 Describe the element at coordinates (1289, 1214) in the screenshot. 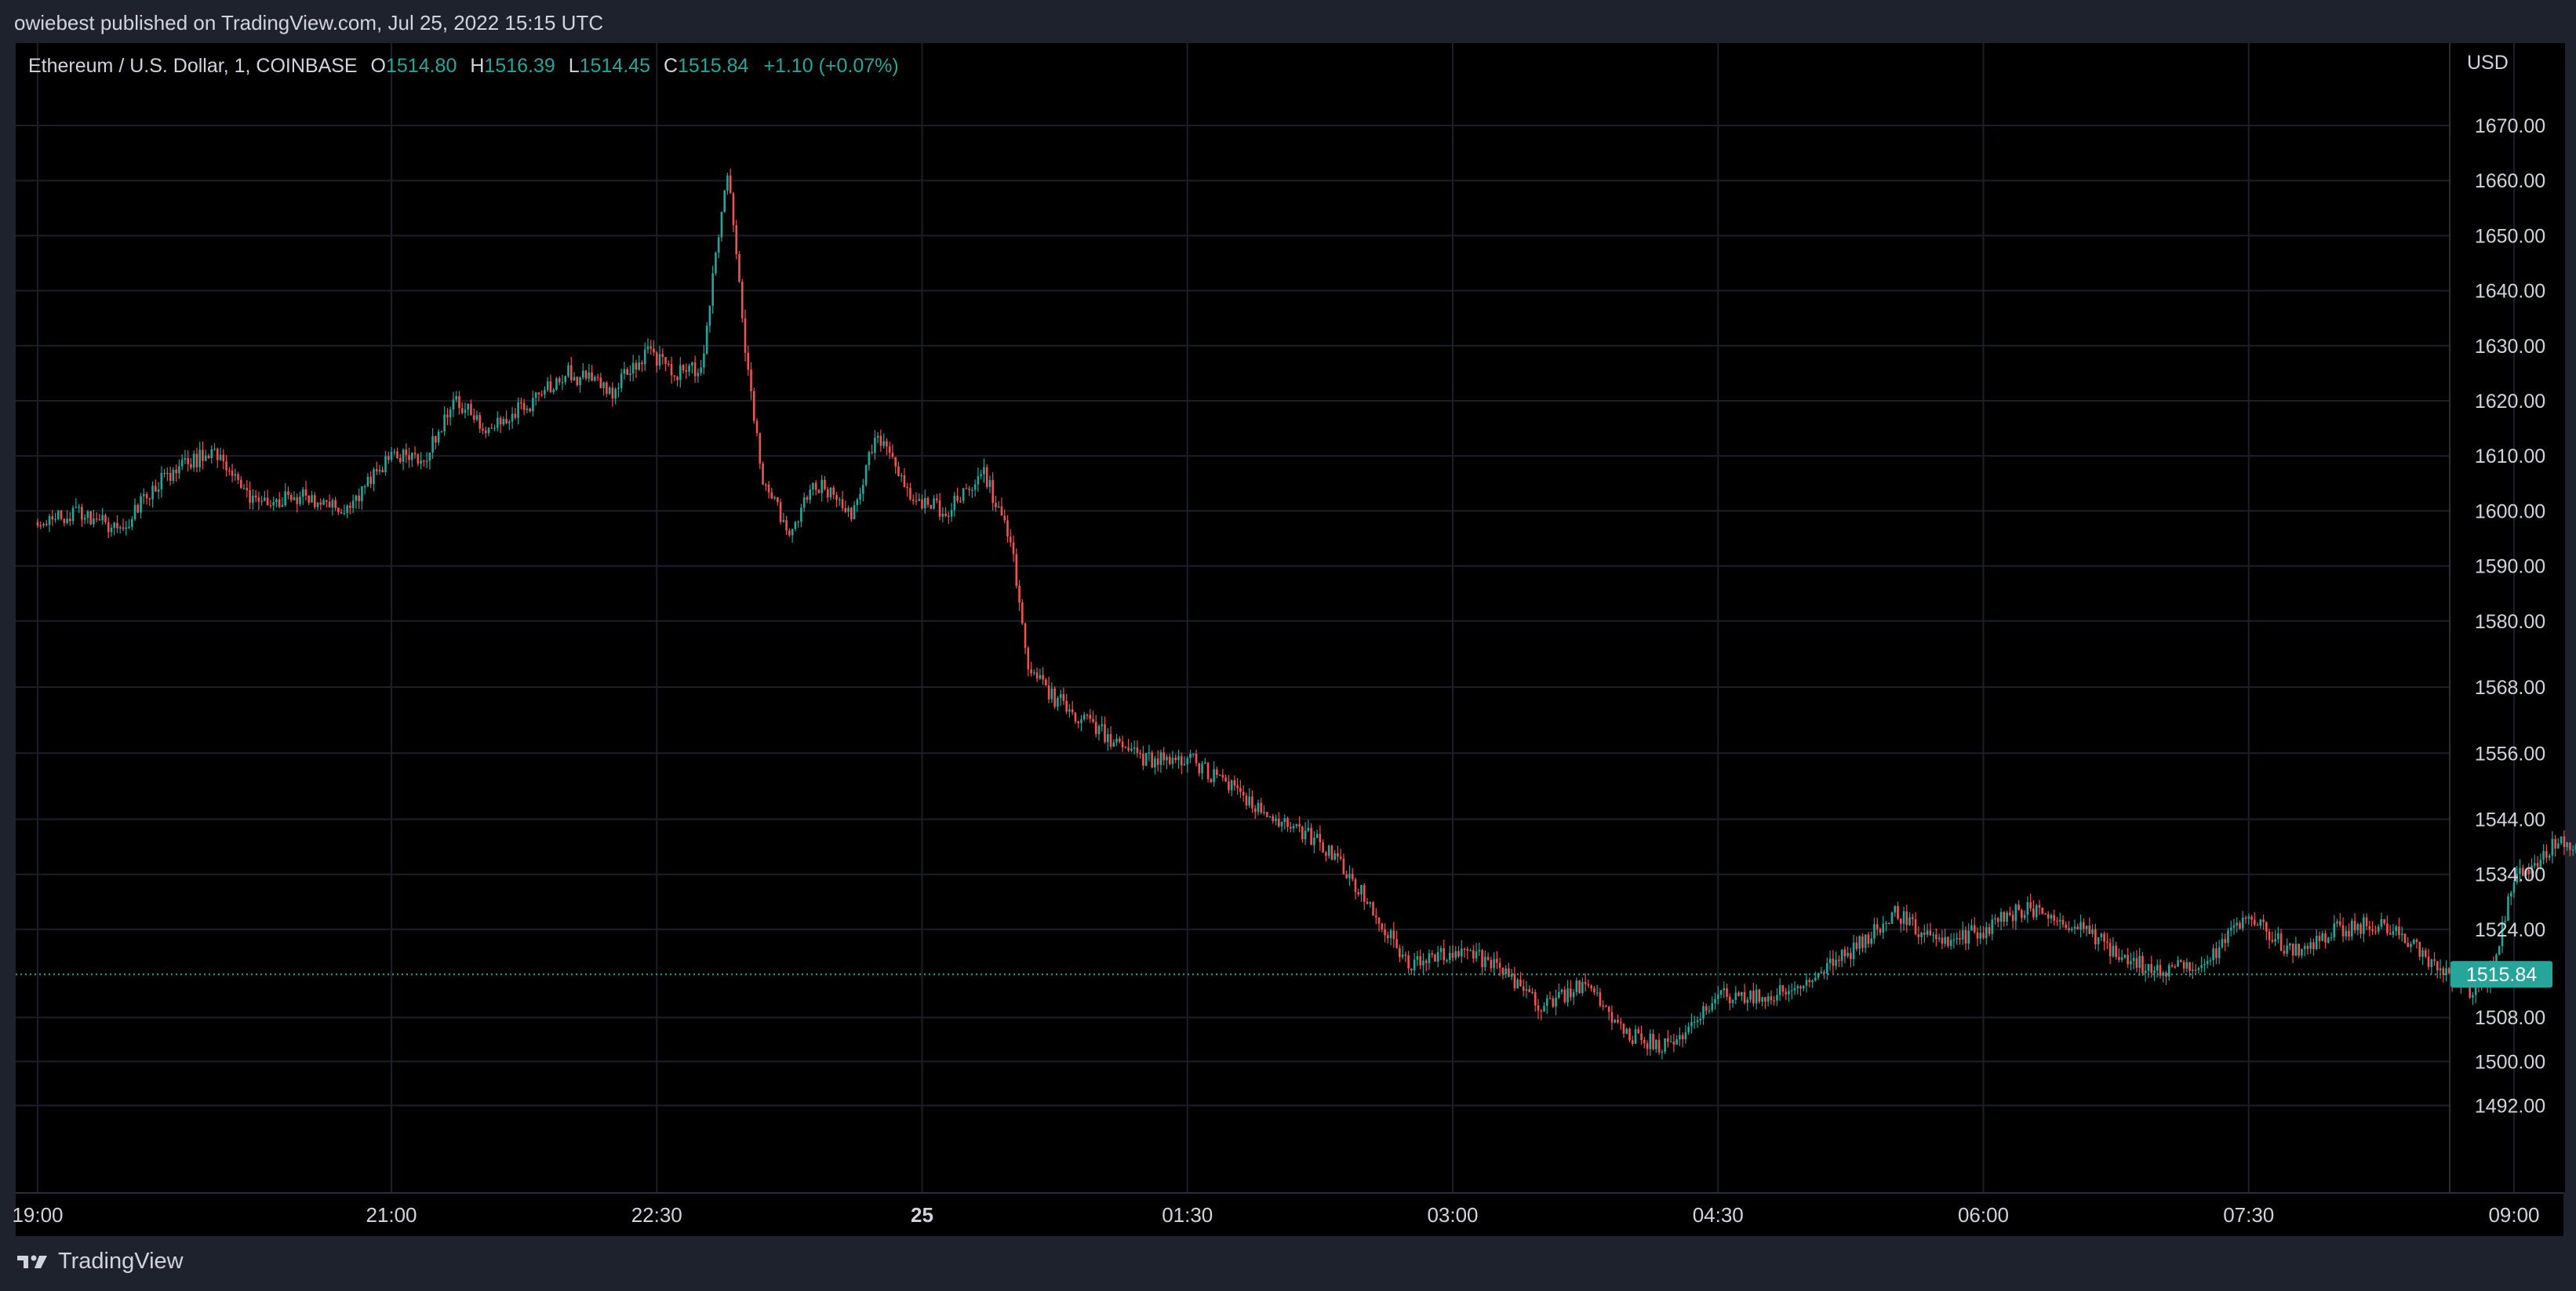

I see `time-axis` at that location.